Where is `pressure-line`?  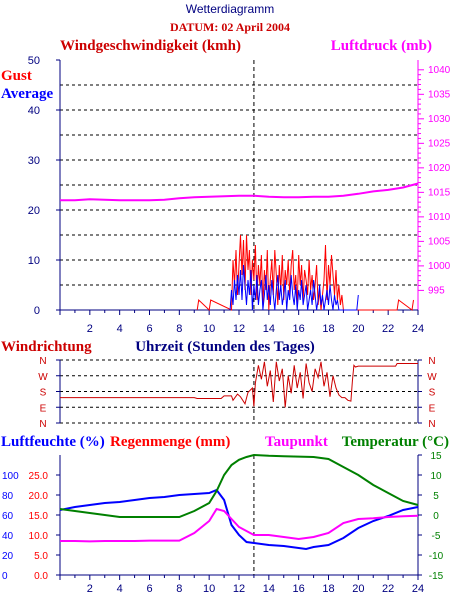 pressure-line is located at coordinates (239, 192).